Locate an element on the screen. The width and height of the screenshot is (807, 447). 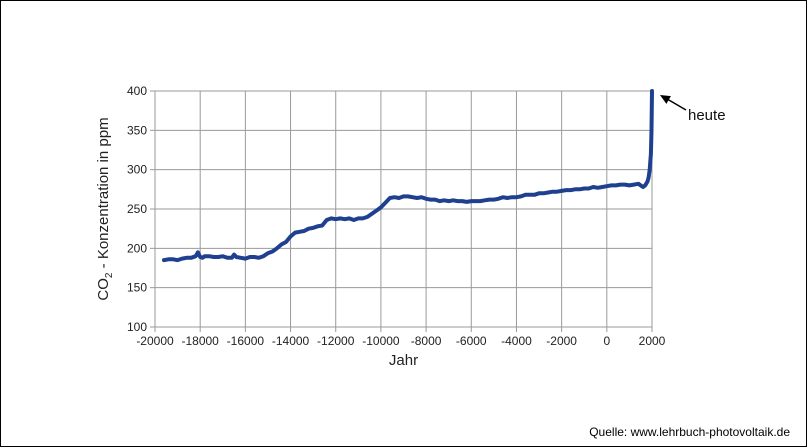
y-tick-label: 300 is located at coordinates (137, 170).